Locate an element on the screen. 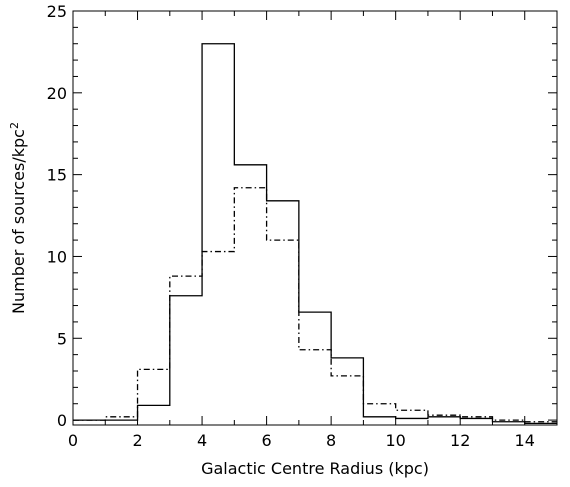 Image resolution: width=570 pixels, height=487 pixels. x-tick-label: 4 is located at coordinates (202, 440).